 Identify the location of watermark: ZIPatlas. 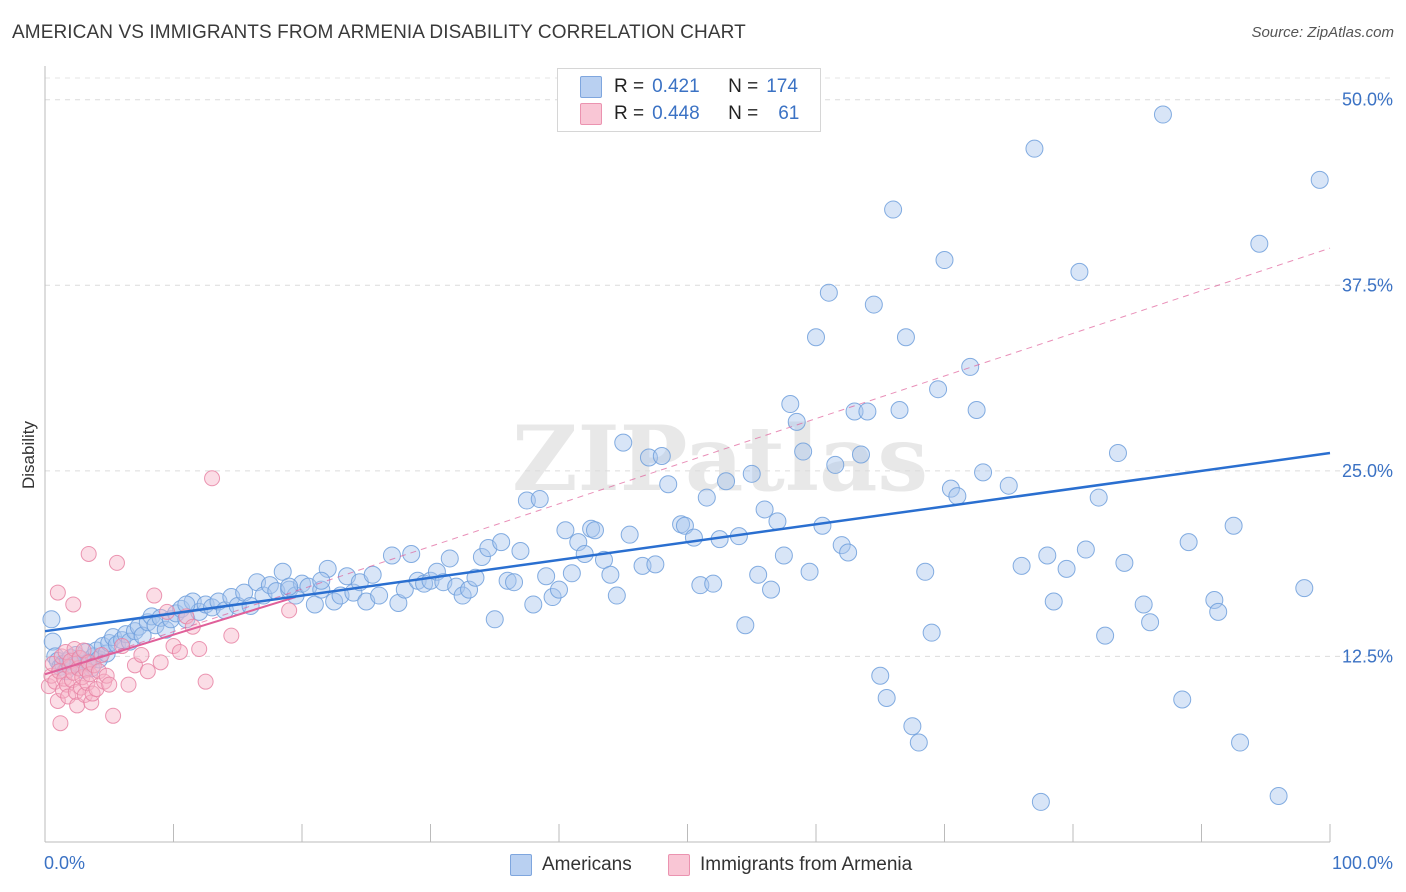
(720, 459).